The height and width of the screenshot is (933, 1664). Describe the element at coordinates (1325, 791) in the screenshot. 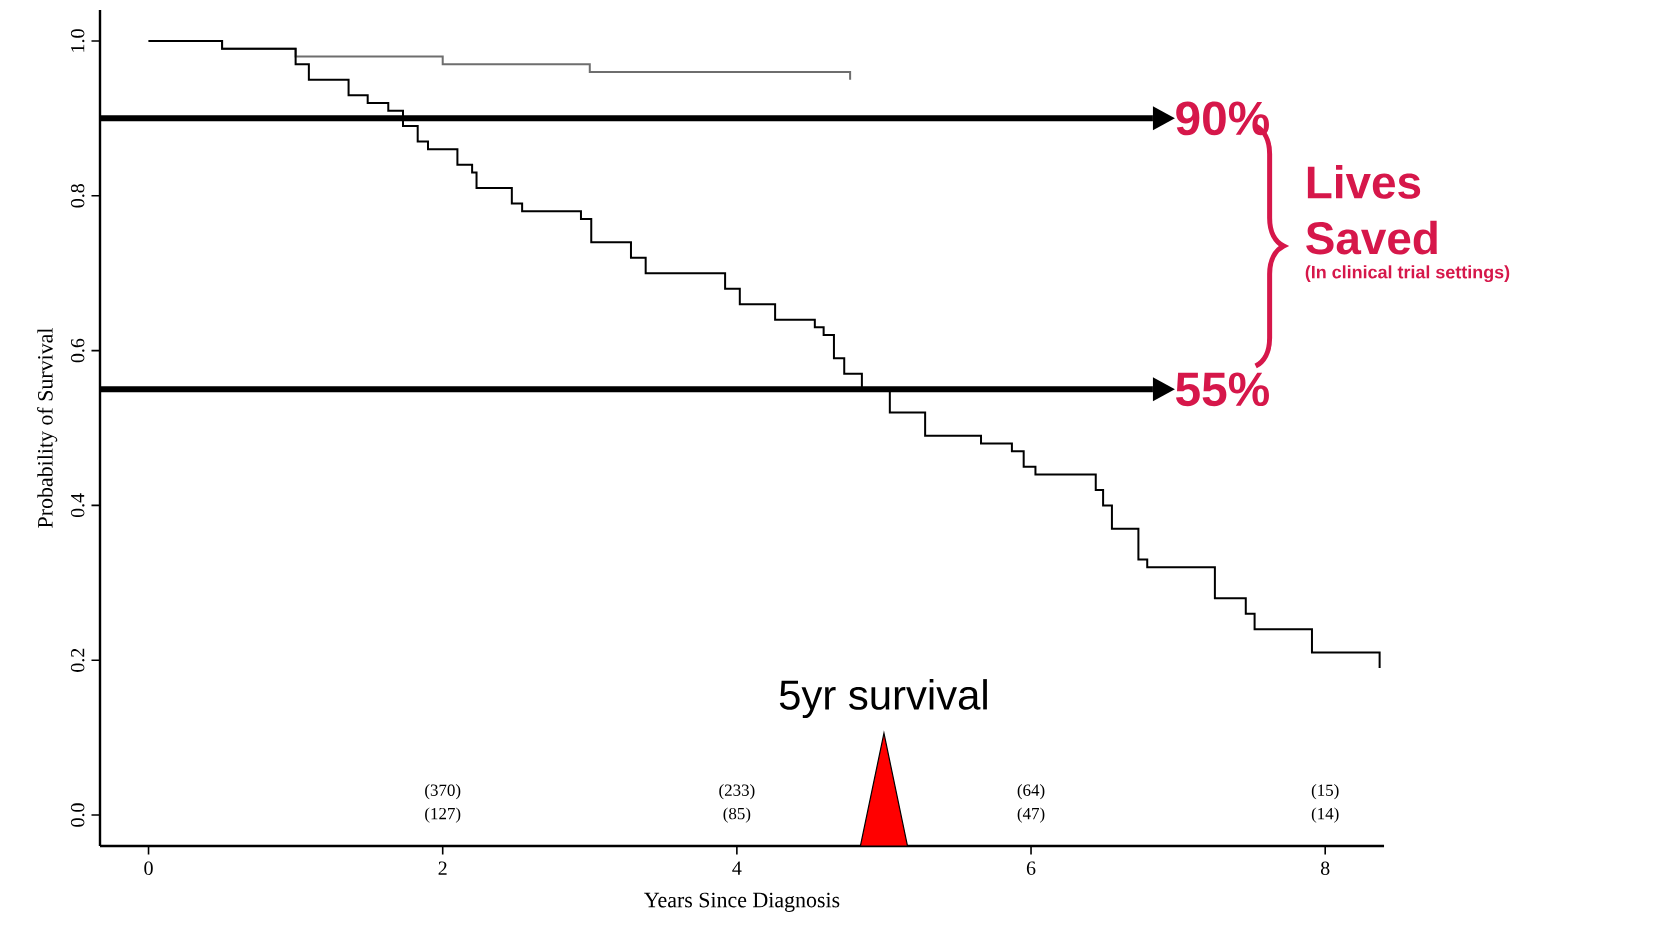

I see `annotation: (15)` at that location.